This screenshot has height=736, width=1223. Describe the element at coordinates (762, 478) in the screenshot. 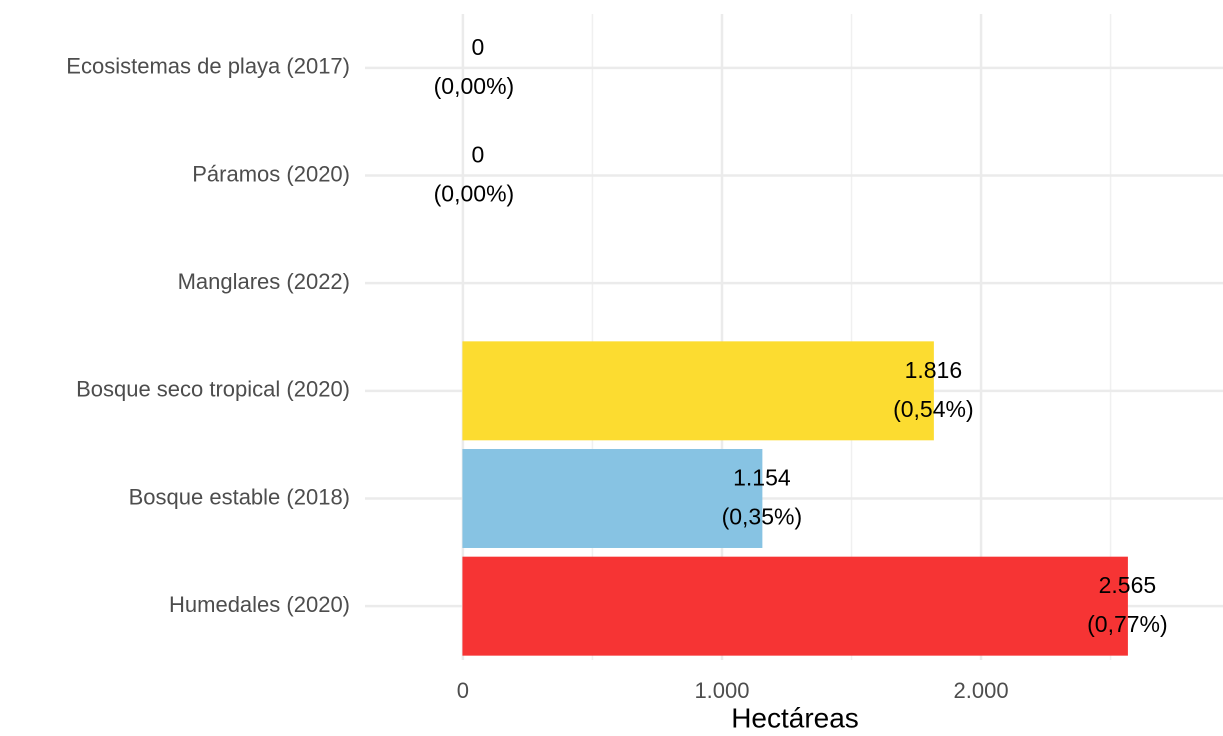

I see `value-label: 1.154` at that location.